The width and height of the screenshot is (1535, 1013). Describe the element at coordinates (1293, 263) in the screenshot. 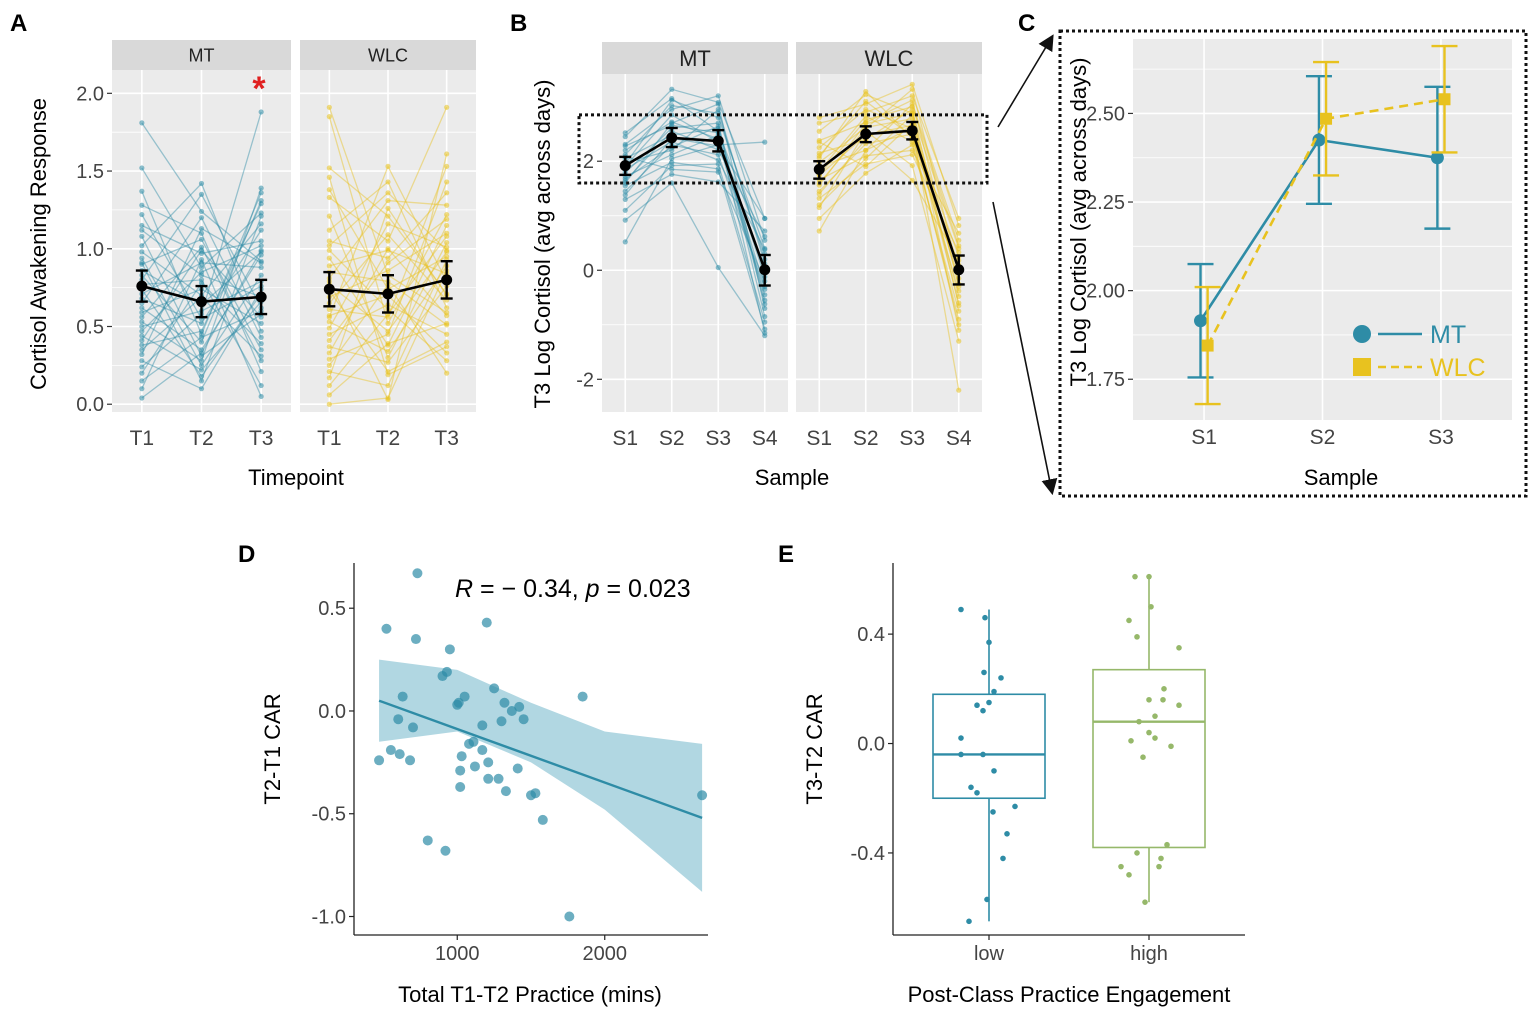

I see `zoom-inset-frame` at that location.